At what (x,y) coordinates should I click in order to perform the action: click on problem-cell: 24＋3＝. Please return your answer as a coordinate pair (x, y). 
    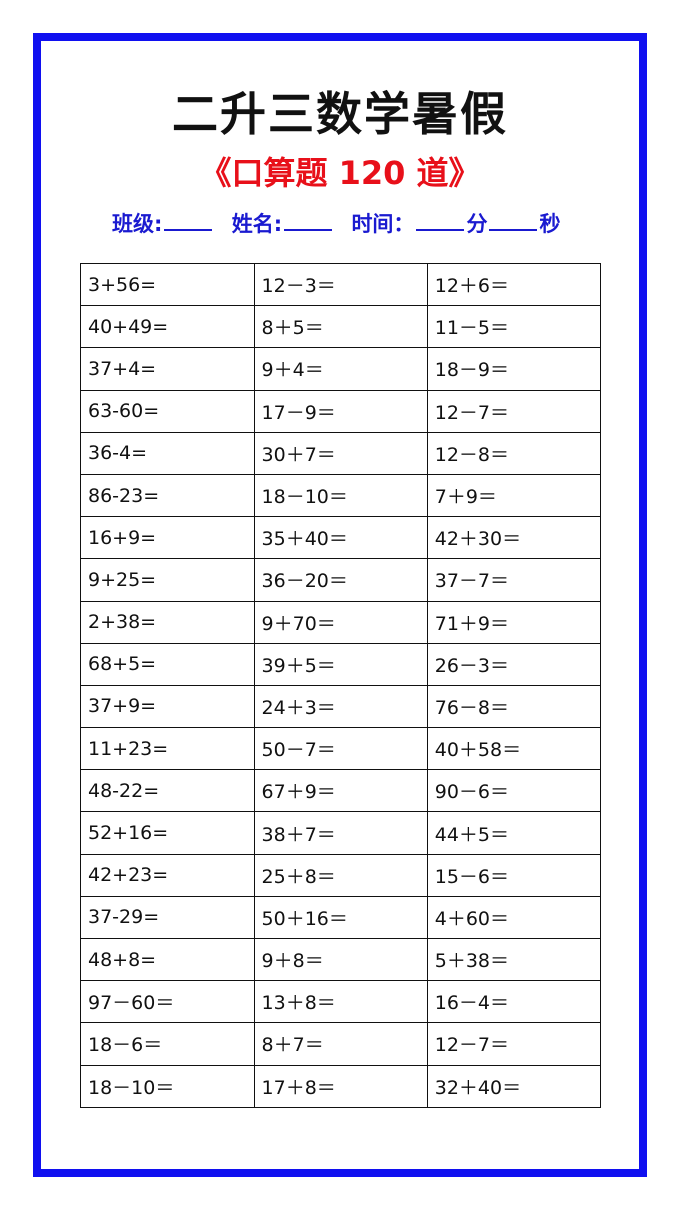
    Looking at the image, I should click on (340, 706).